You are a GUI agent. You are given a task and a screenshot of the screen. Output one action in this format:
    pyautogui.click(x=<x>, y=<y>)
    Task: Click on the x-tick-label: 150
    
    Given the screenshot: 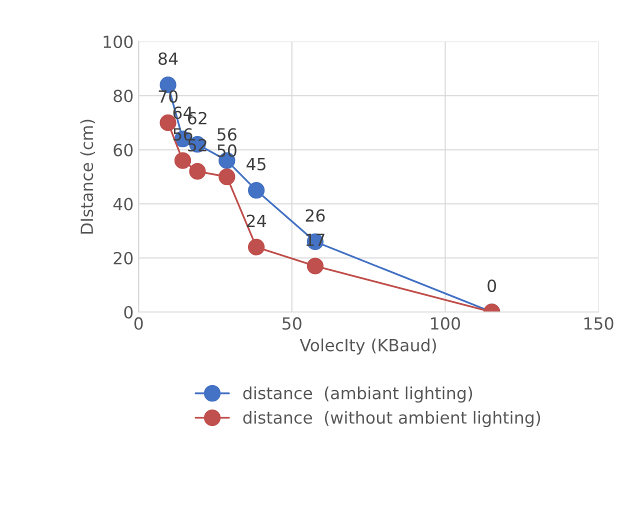 What is the action you would take?
    pyautogui.click(x=599, y=323)
    